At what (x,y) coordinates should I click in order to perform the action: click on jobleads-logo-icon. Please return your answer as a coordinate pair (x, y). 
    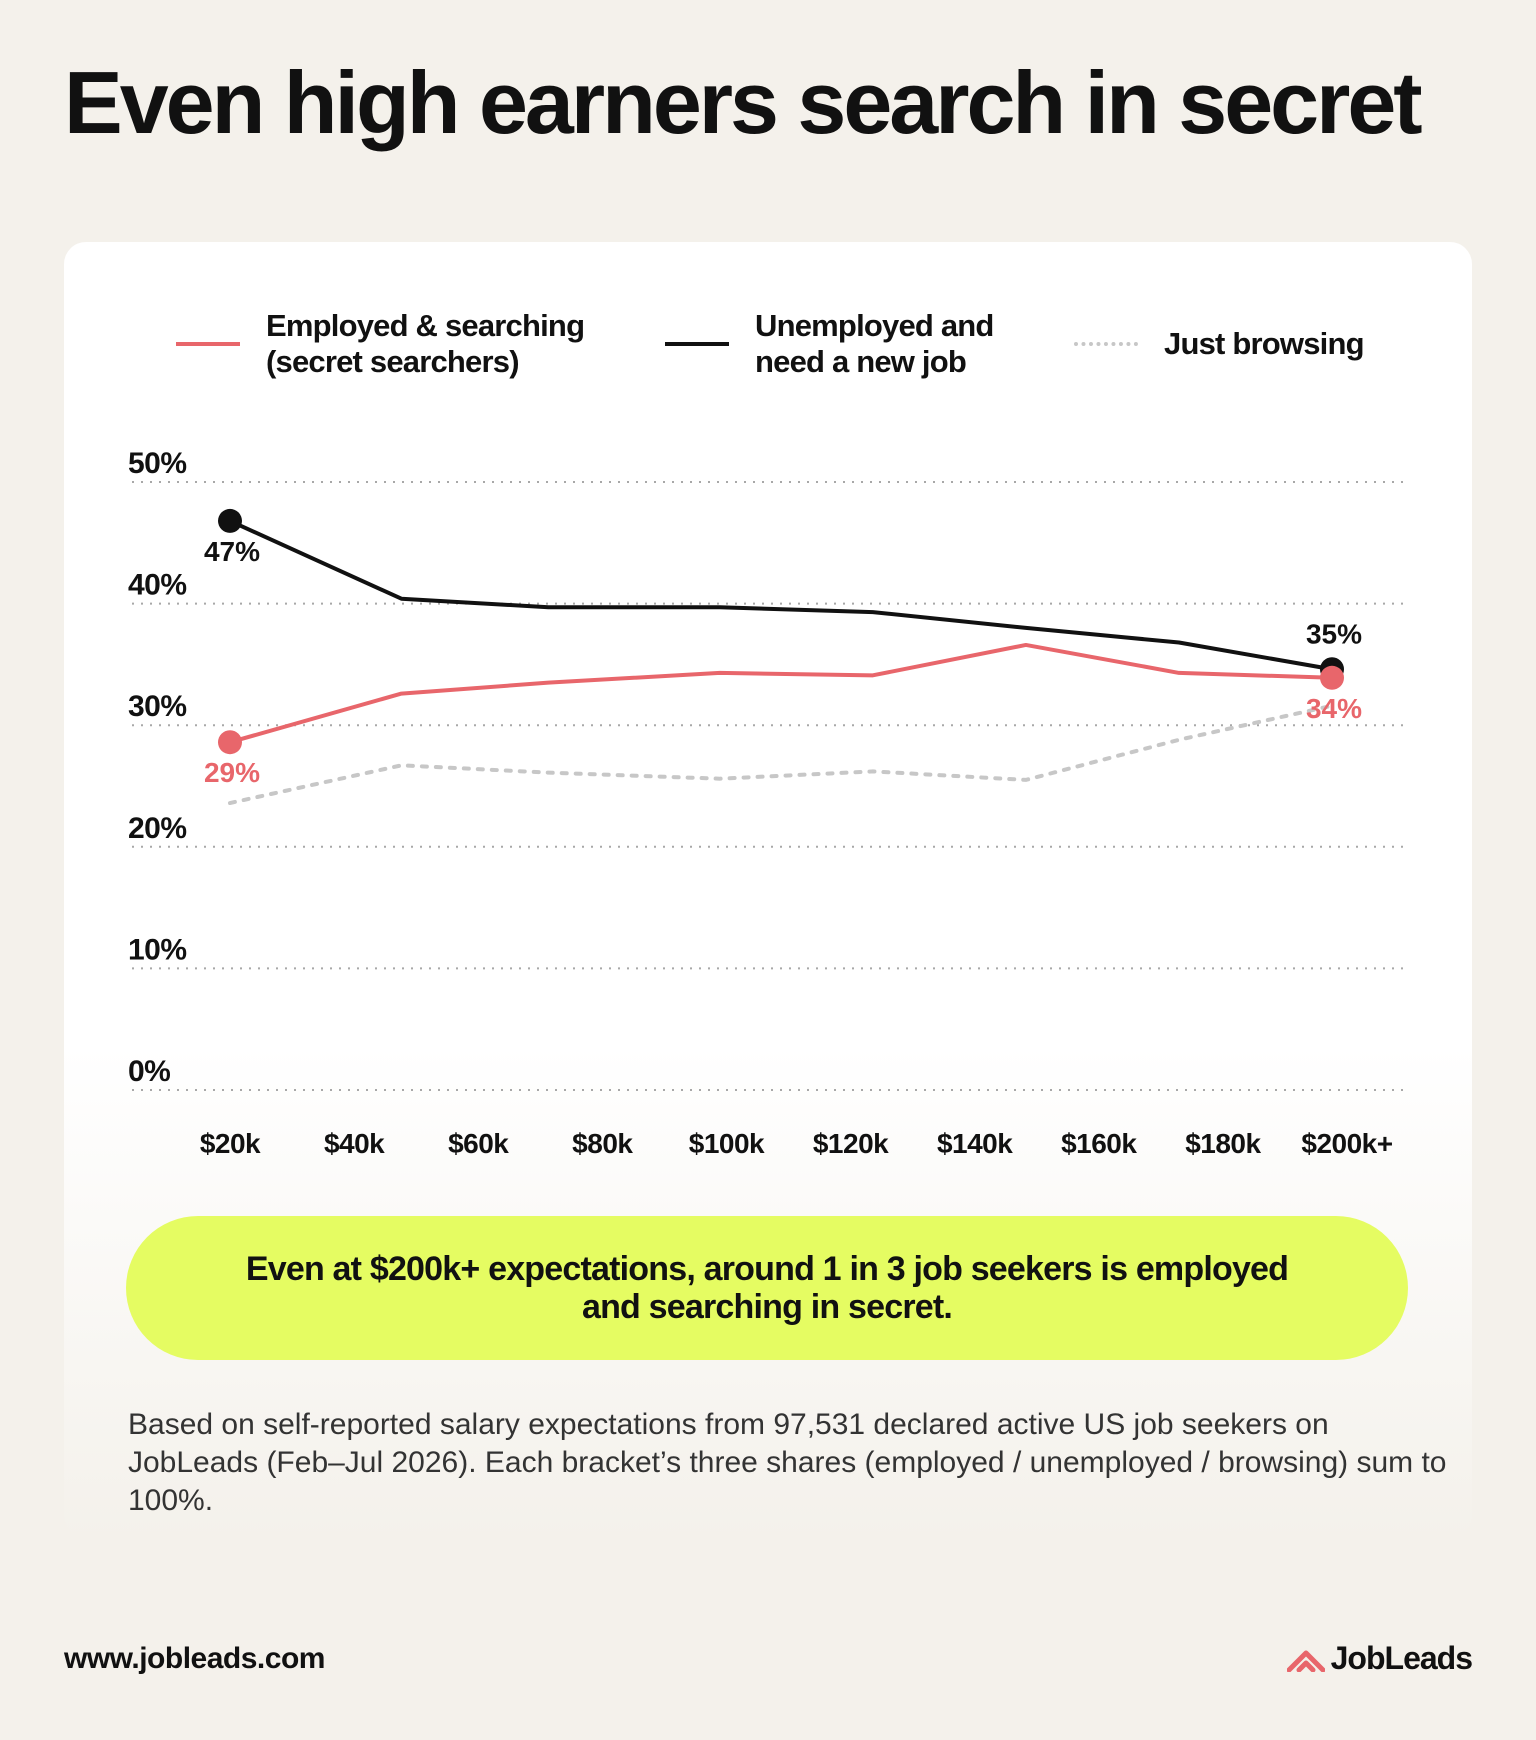
    Looking at the image, I should click on (1305, 1661).